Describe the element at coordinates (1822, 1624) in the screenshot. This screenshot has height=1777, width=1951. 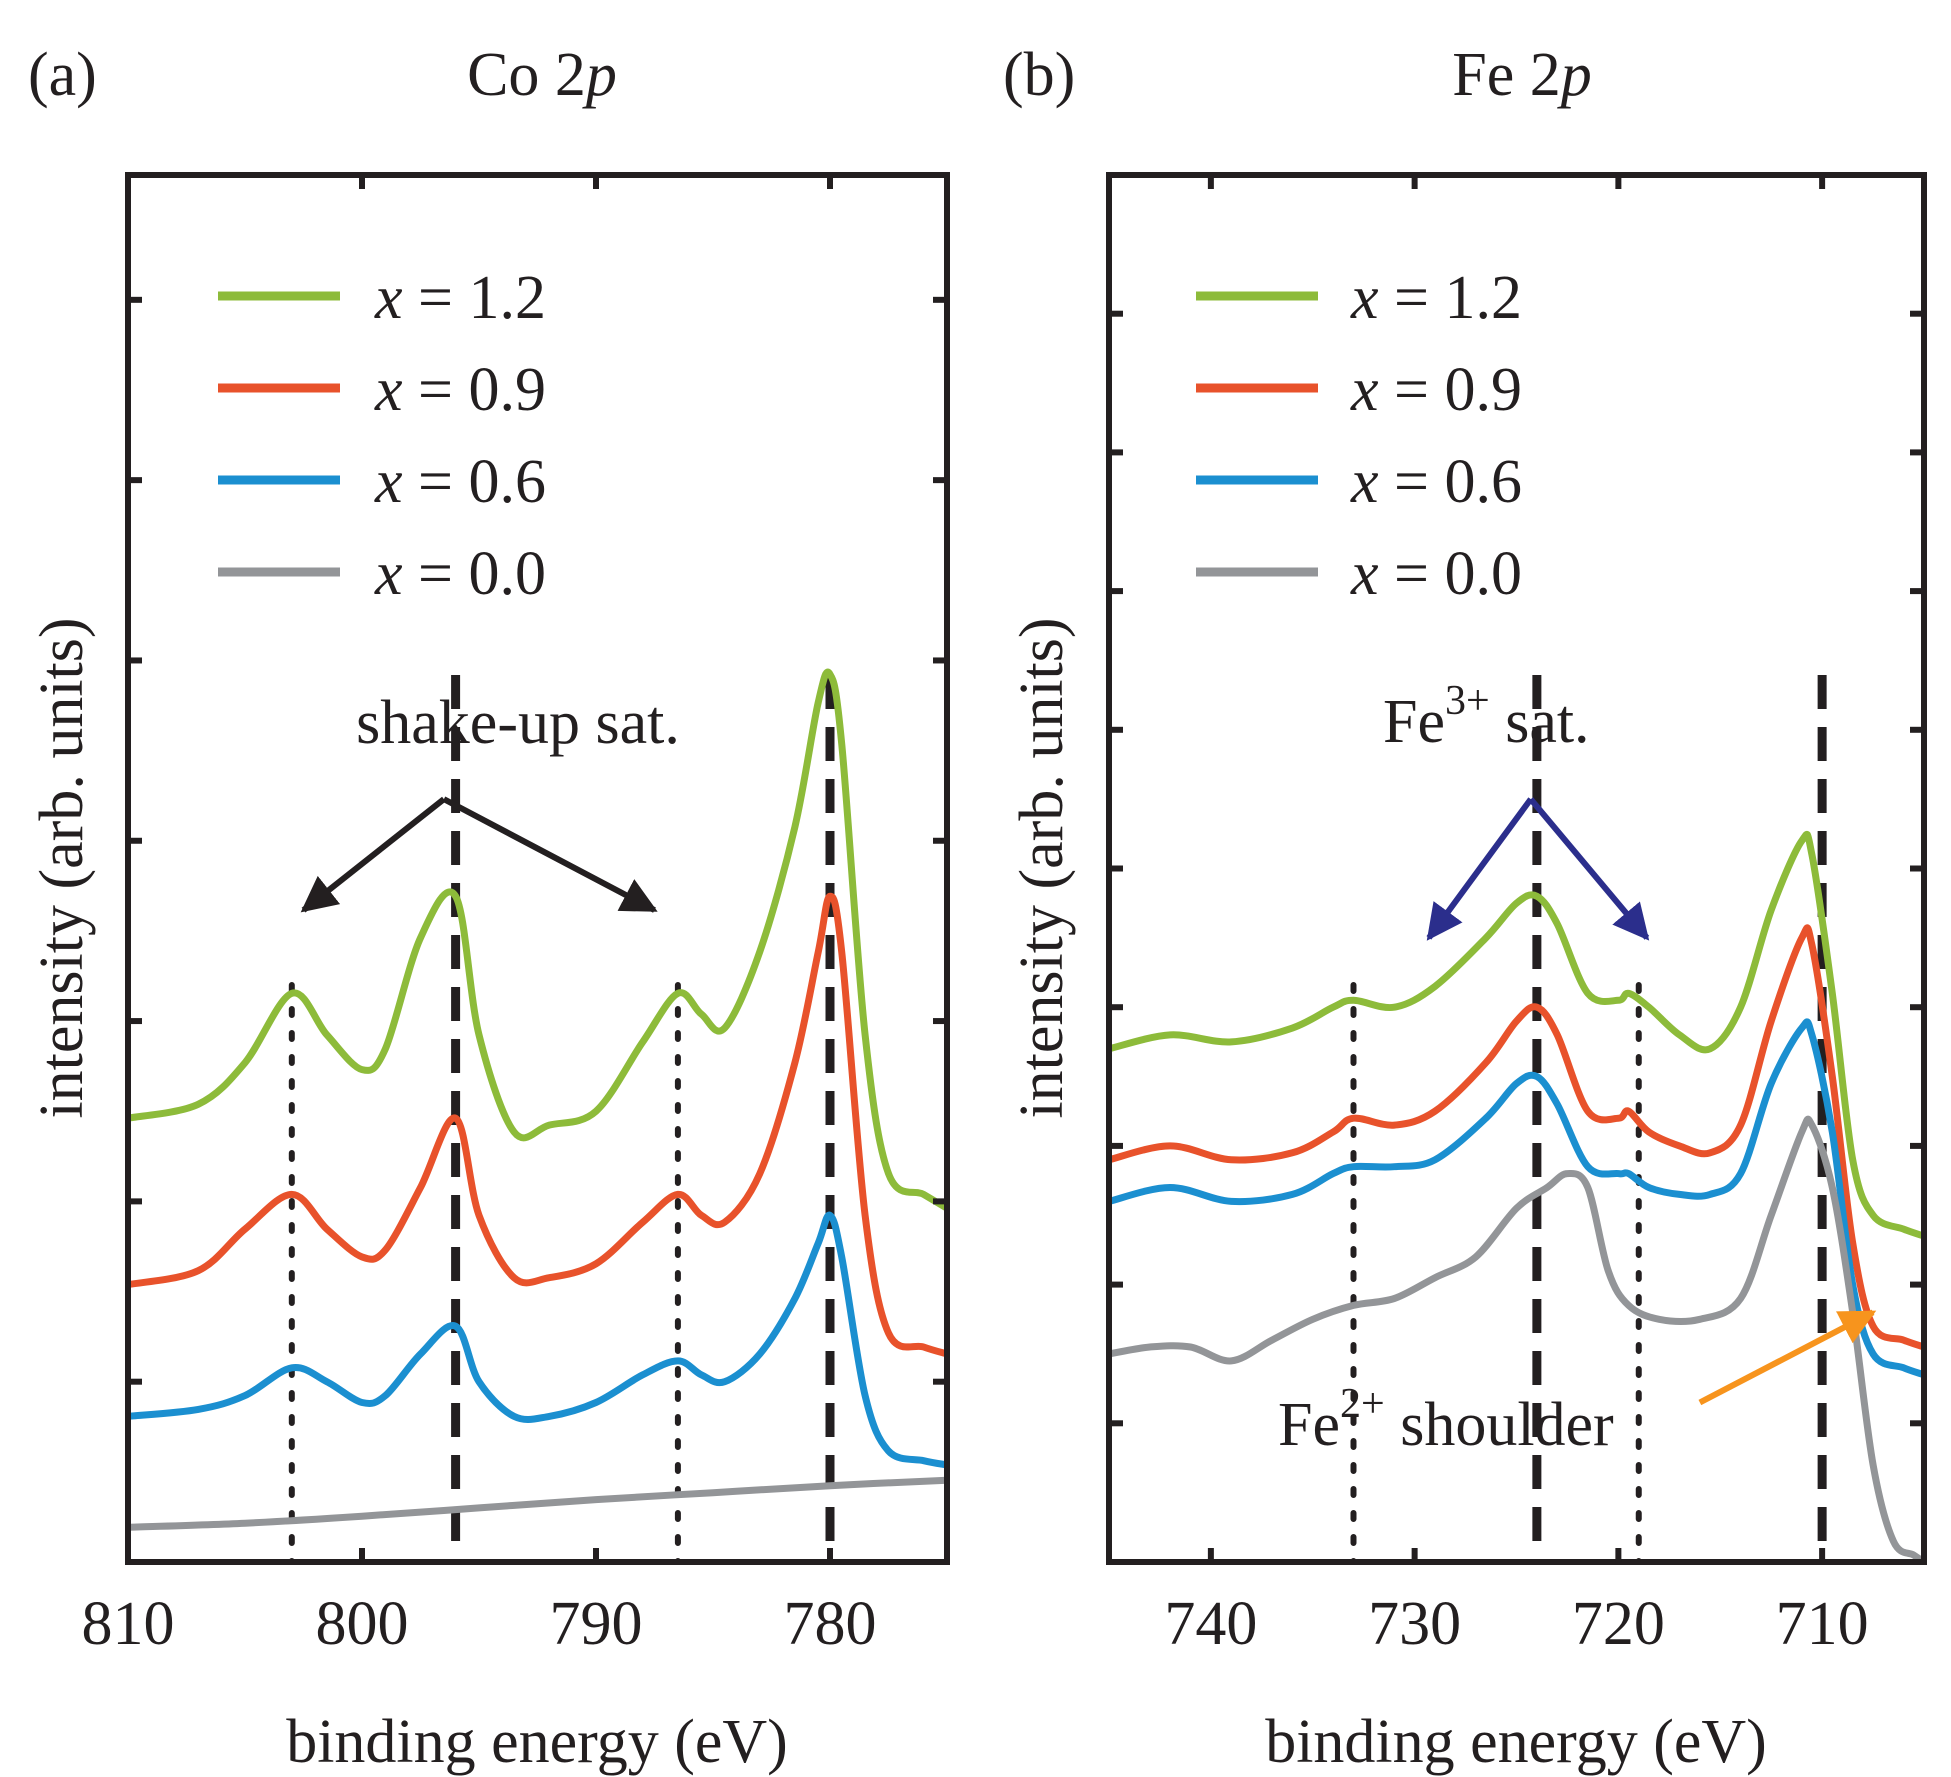
I see `x-tick-label: 710` at that location.